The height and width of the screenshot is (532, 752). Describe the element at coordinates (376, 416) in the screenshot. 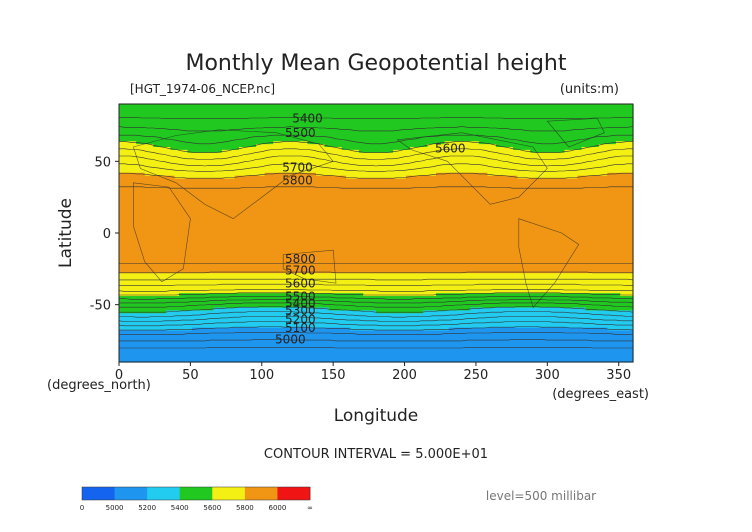

I see `x-axis-label: Longitude` at that location.